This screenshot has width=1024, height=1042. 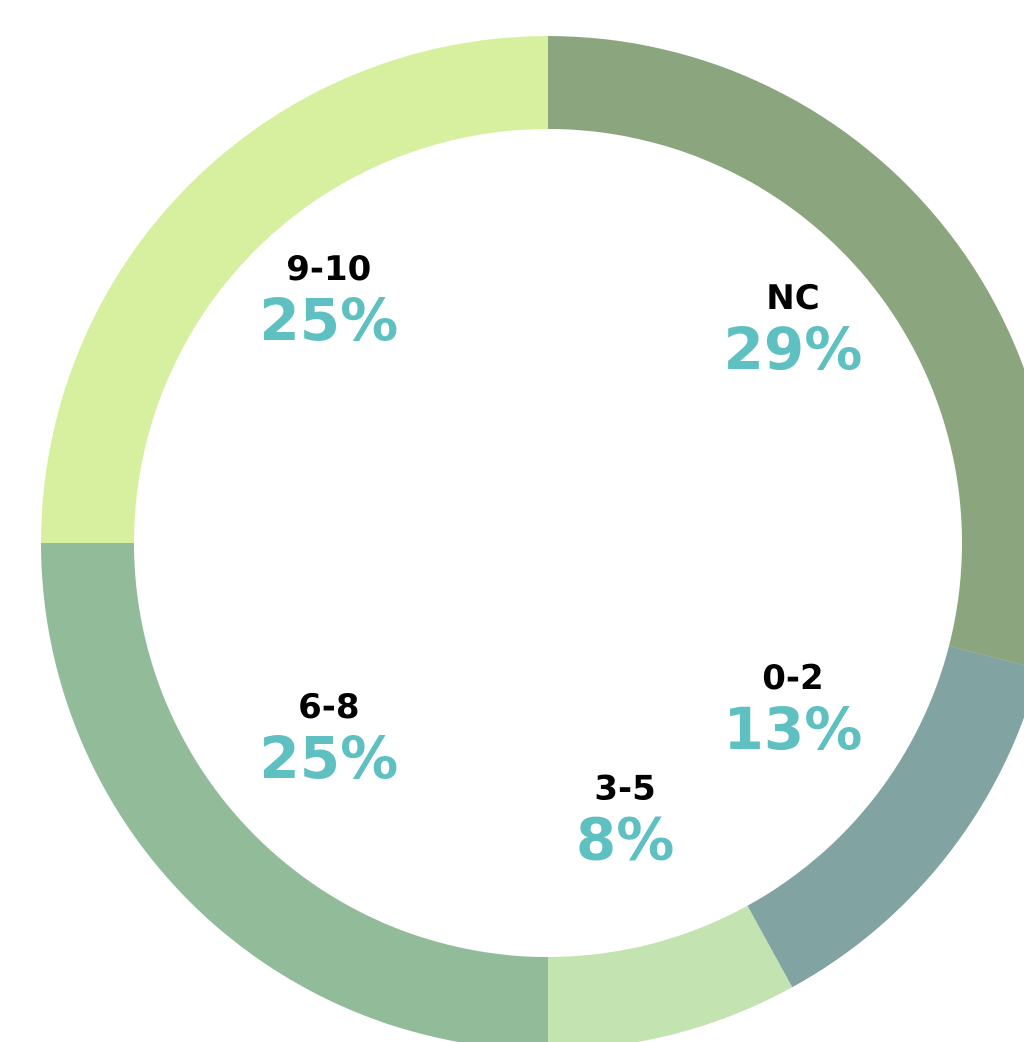 What do you see at coordinates (792, 298) in the screenshot?
I see `segment-name: NC` at bounding box center [792, 298].